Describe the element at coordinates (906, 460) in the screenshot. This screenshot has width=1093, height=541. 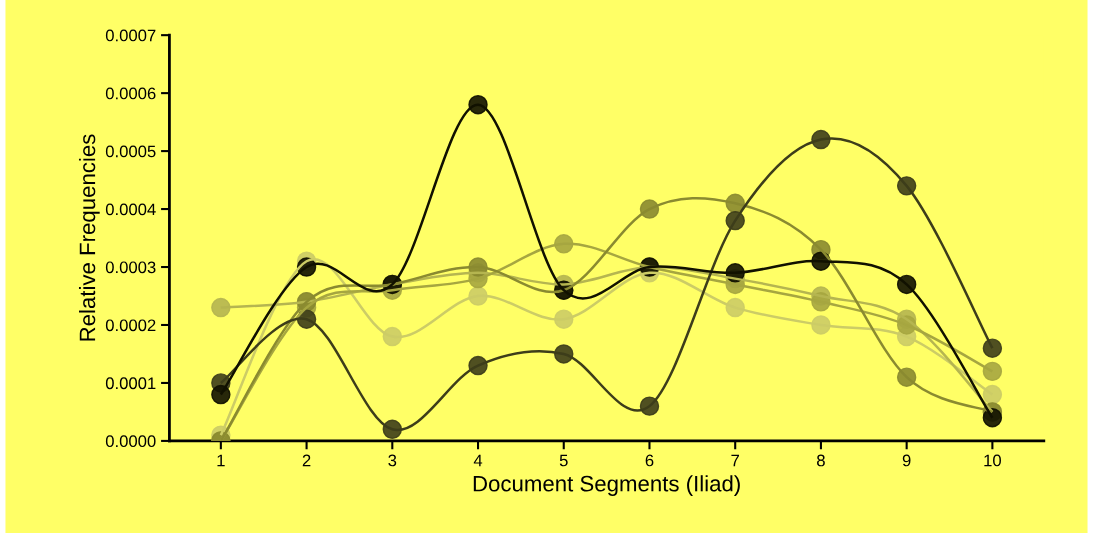
I see `x-tick-label: 9` at that location.